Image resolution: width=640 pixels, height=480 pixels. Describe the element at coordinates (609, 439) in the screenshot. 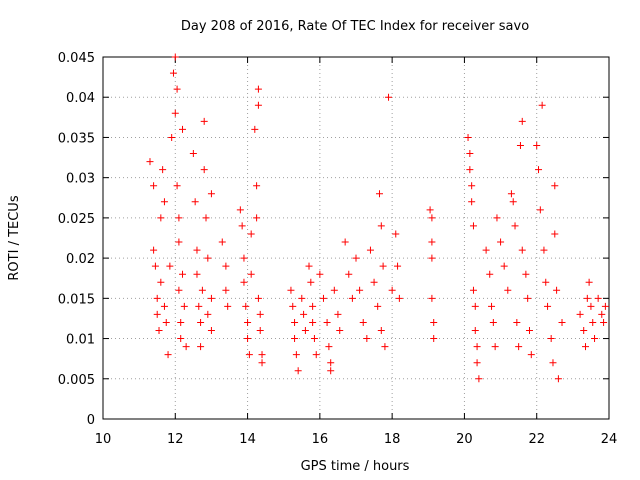

I see `x-tick-label: 24` at that location.